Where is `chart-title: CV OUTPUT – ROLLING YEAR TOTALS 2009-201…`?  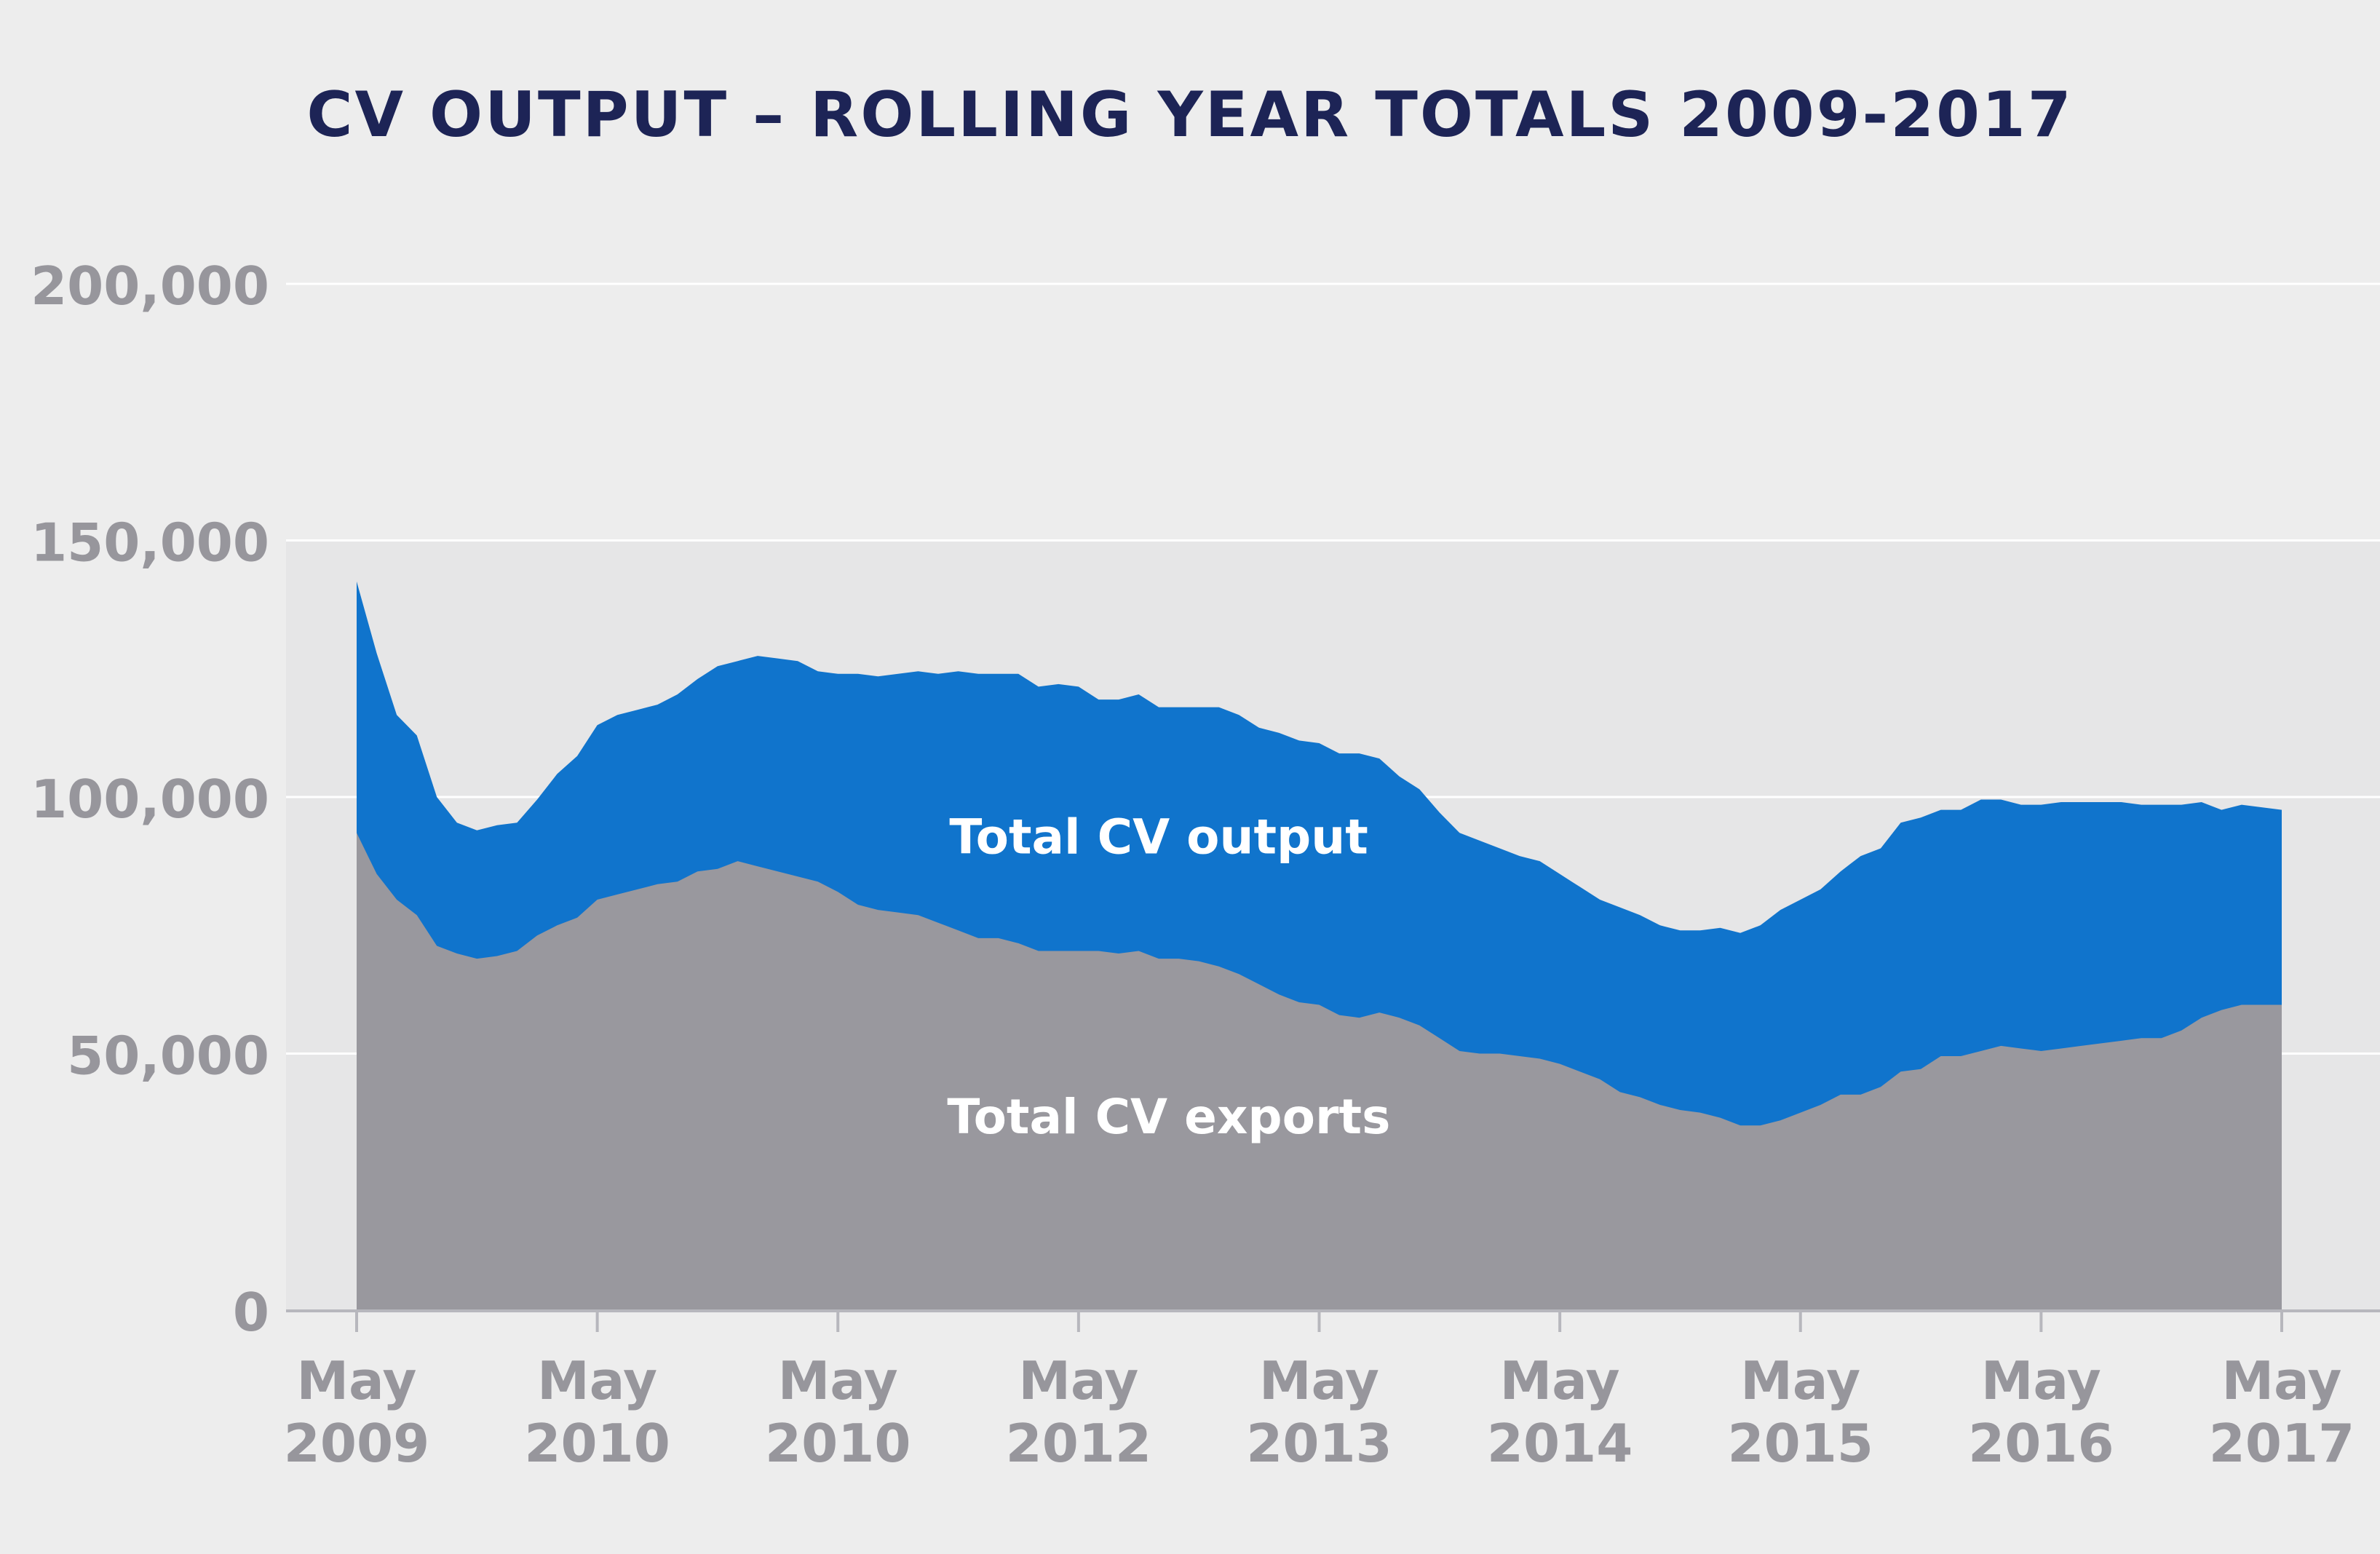
chart-title: CV OUTPUT – ROLLING YEAR TOTALS 2009-201… is located at coordinates (1190, 115).